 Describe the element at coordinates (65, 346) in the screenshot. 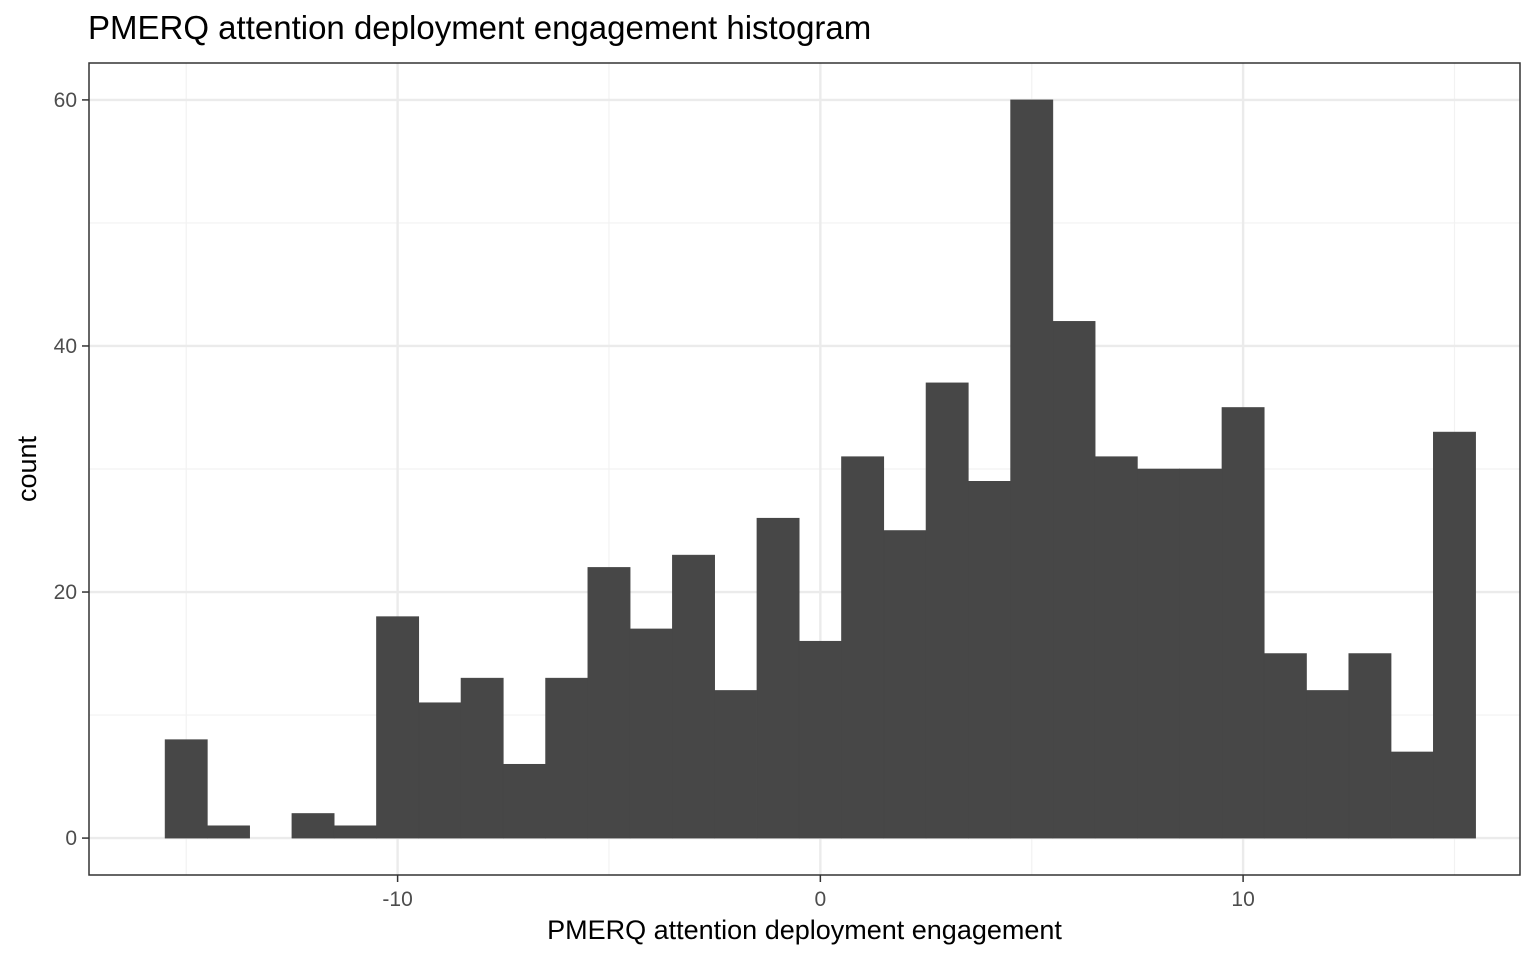

I see `y-tick-label: 40` at that location.